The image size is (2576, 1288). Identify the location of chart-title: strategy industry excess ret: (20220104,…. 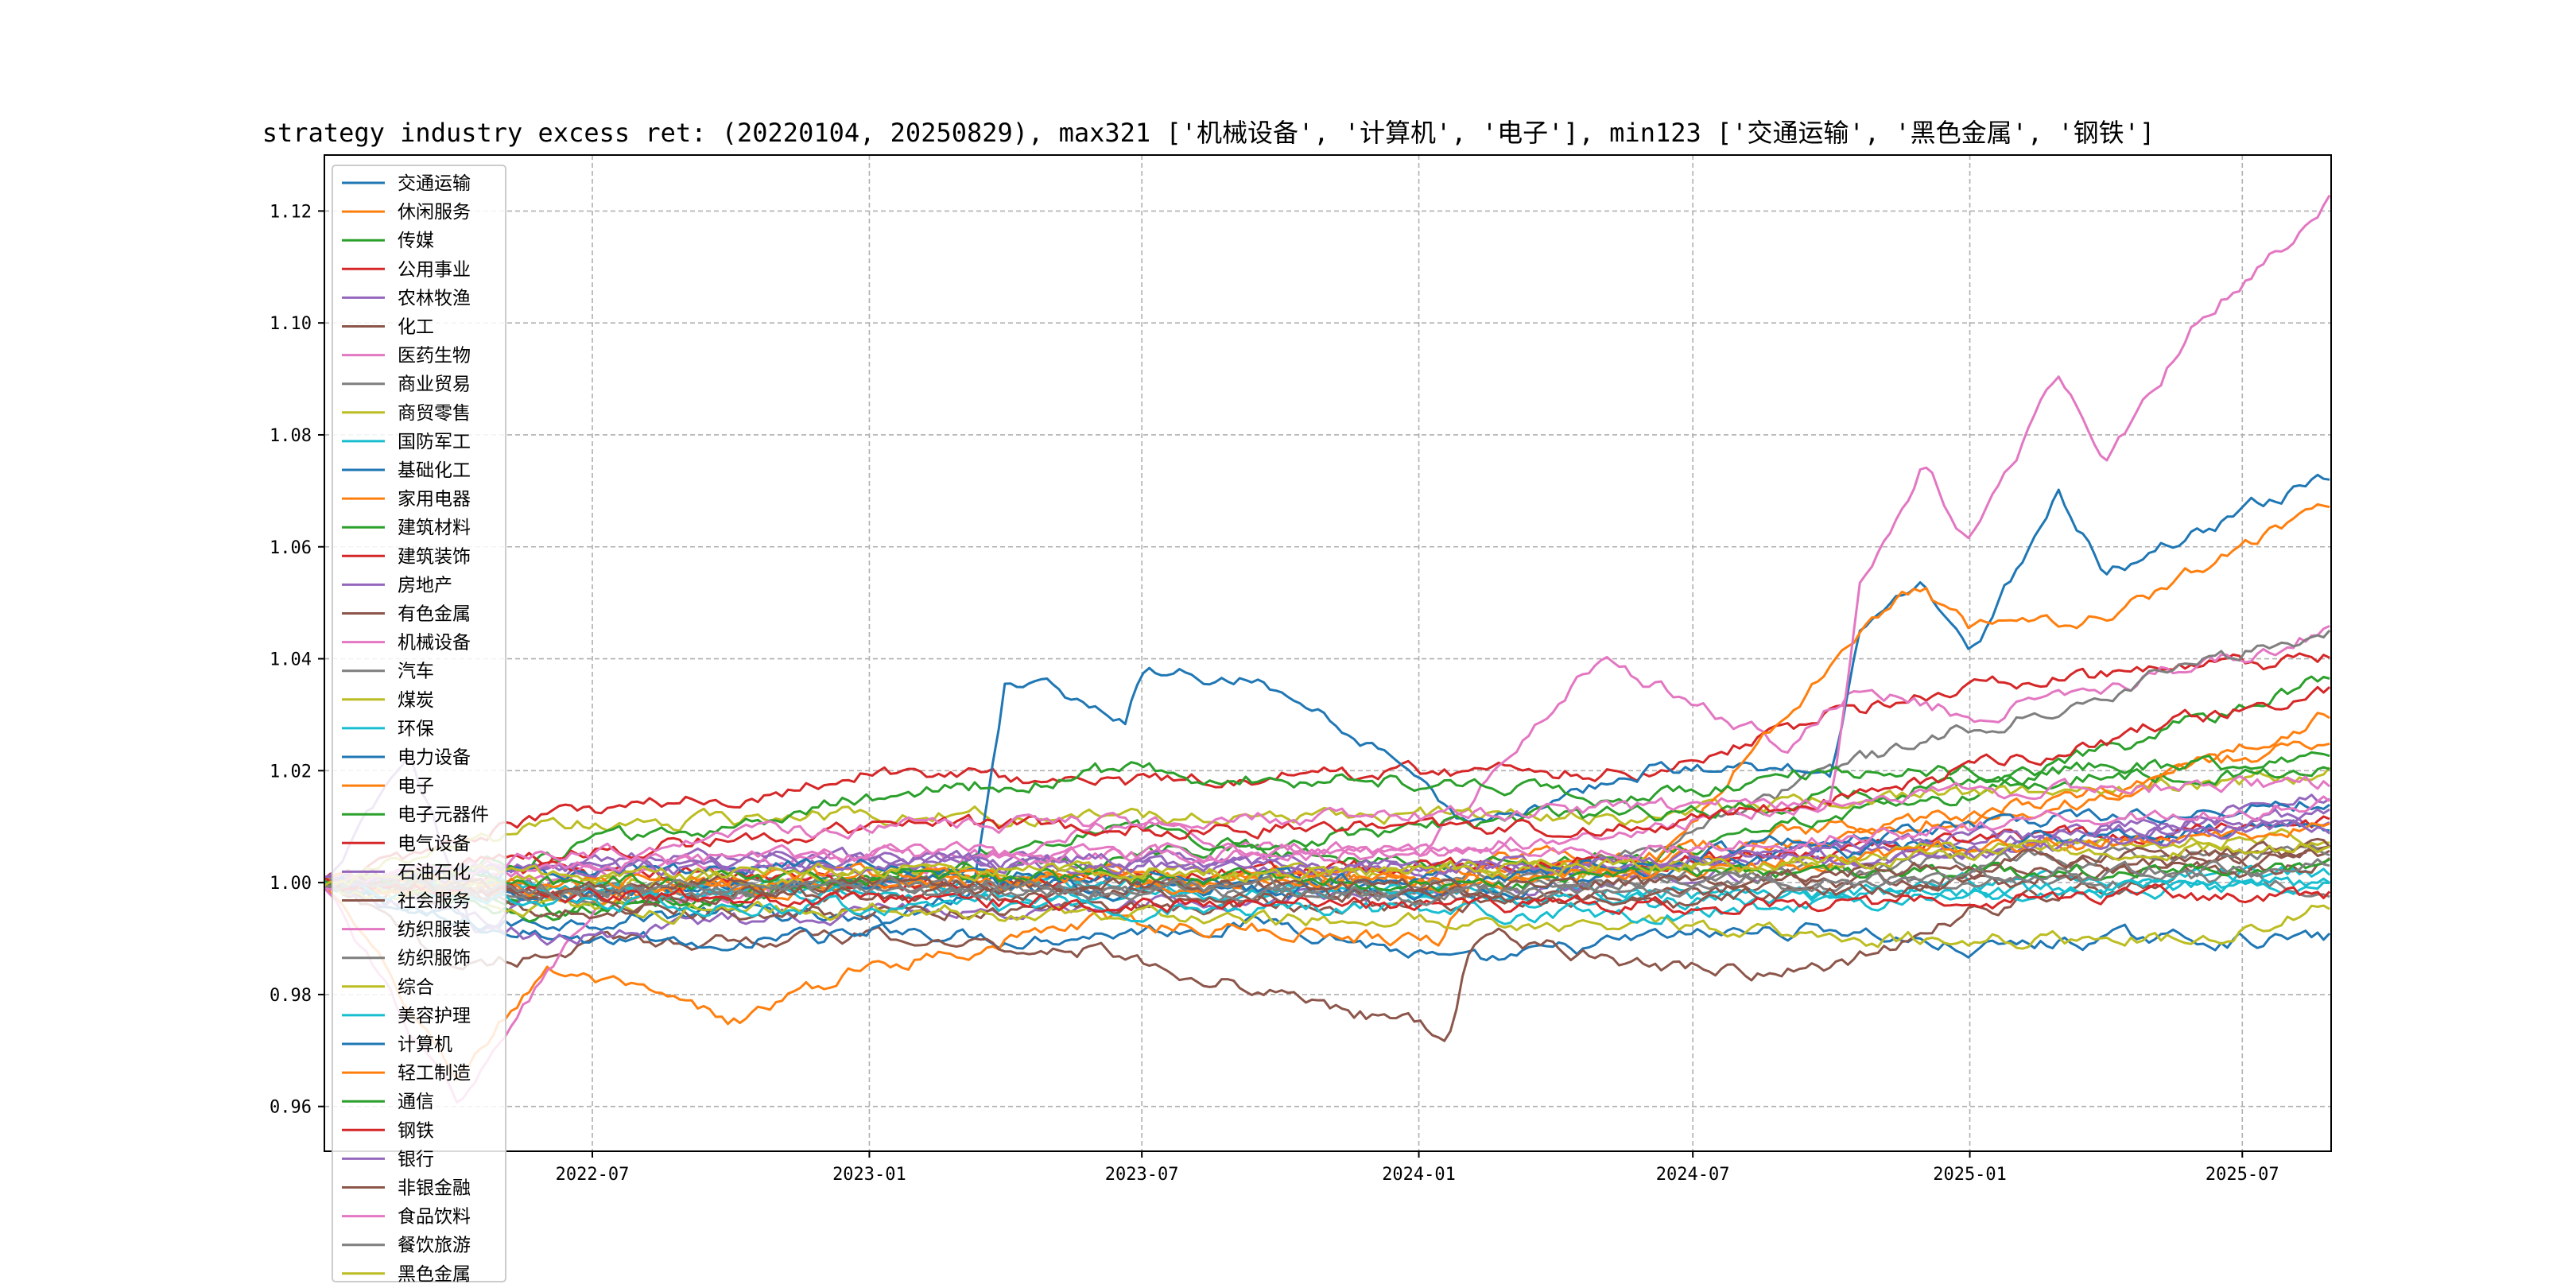
(1208, 133).